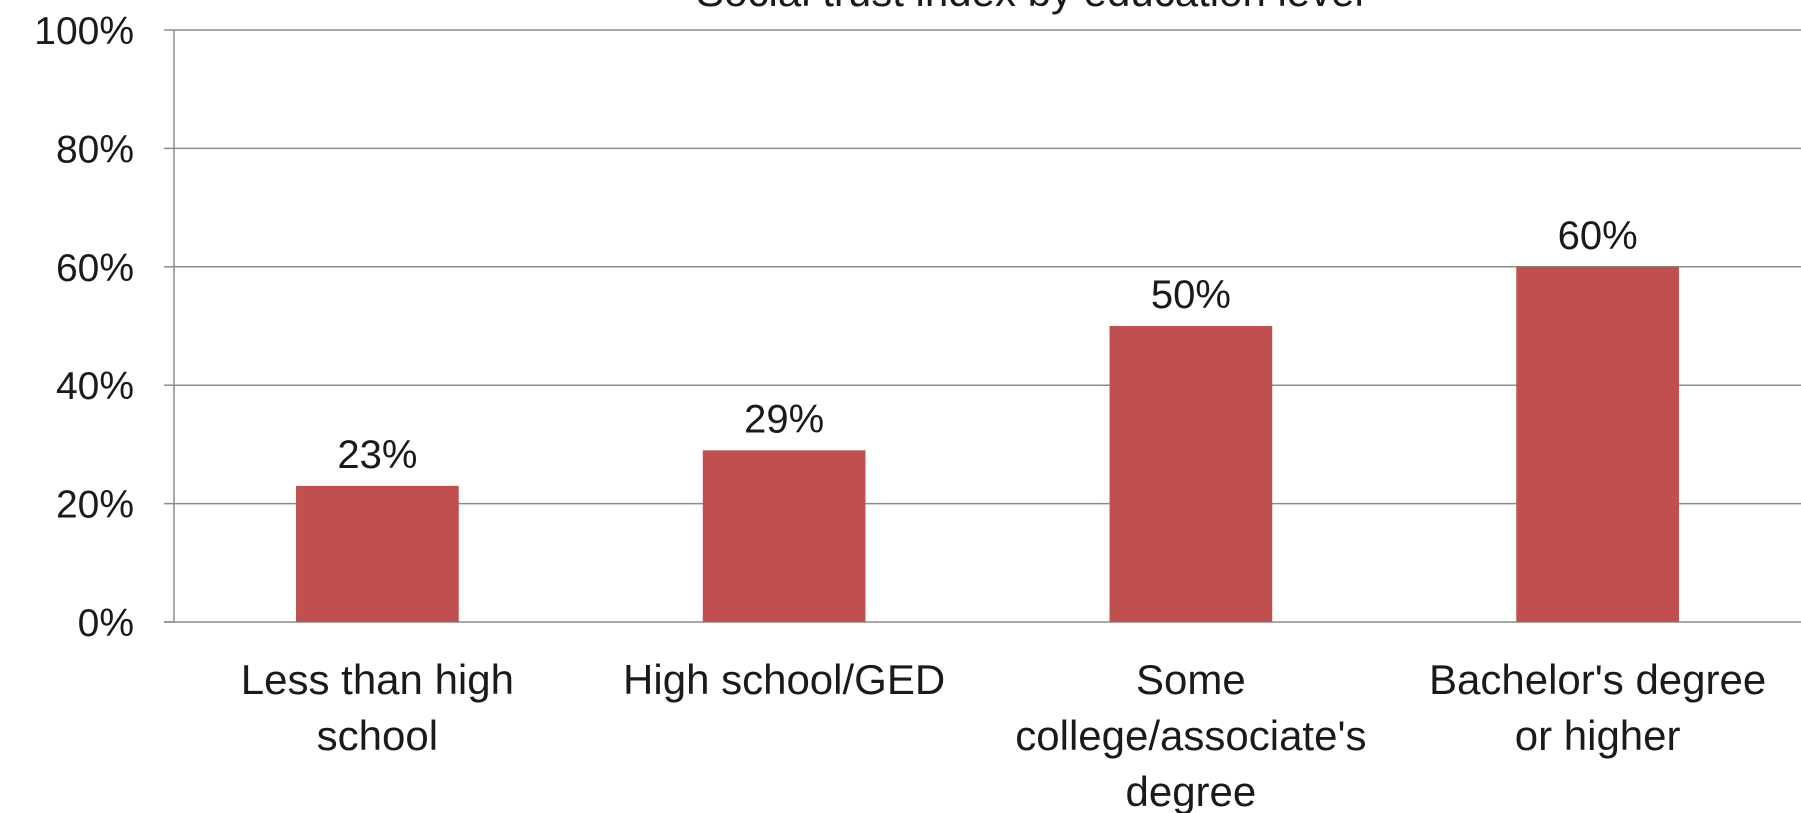 The width and height of the screenshot is (1801, 813). Describe the element at coordinates (1191, 679) in the screenshot. I see `x-category-label-line: Some` at that location.